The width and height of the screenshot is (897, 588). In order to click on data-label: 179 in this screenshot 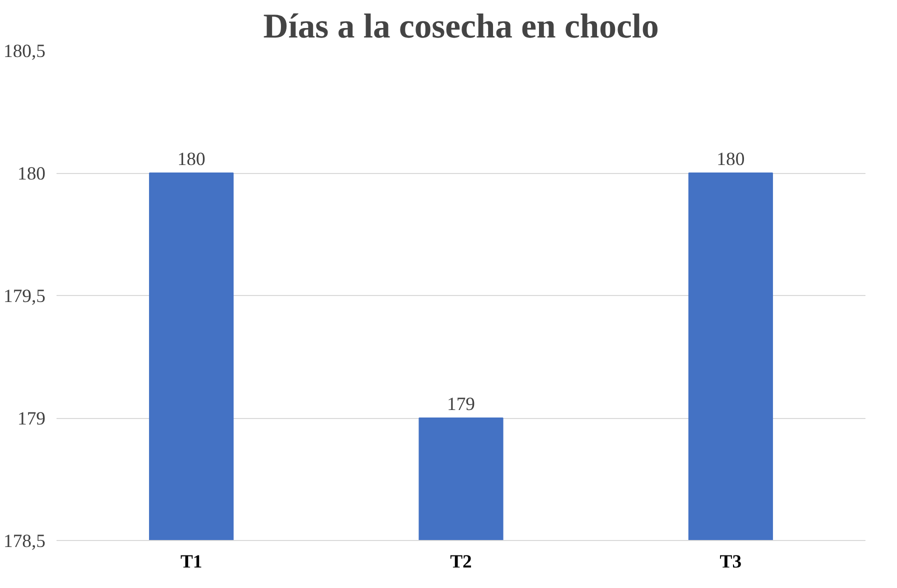, I will do `click(461, 404)`.